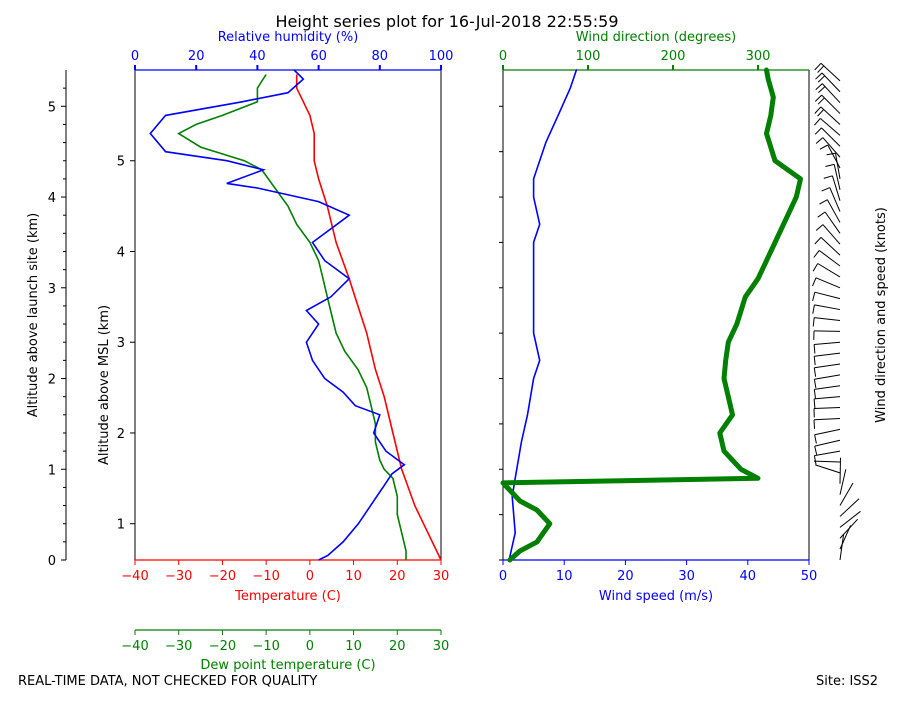  Describe the element at coordinates (369, 318) in the screenshot. I see `temp-profile-line` at that location.